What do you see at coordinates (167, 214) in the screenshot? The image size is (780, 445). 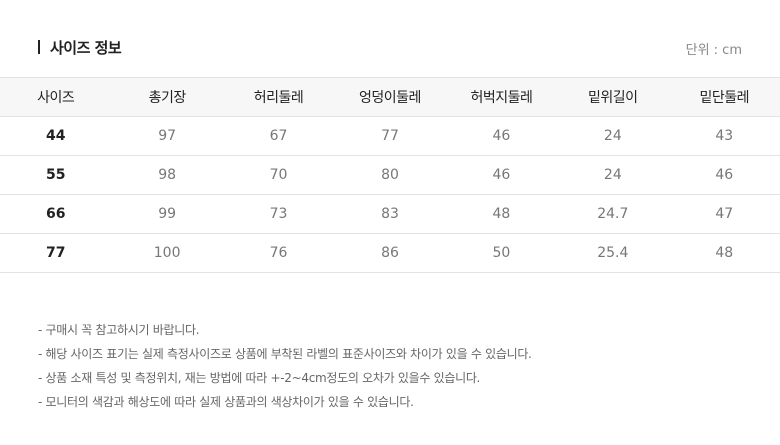 I see `measurement-cell: 99` at bounding box center [167, 214].